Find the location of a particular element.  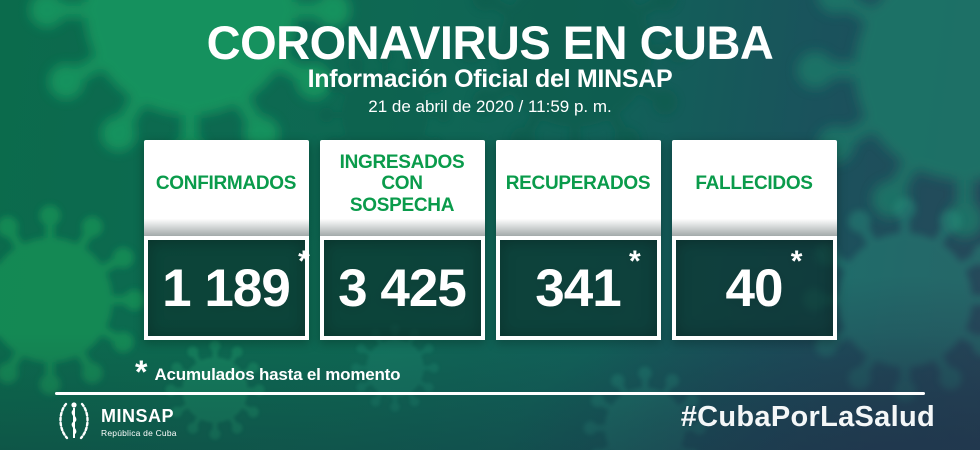

footnote-asterisk: * is located at coordinates (141, 372).